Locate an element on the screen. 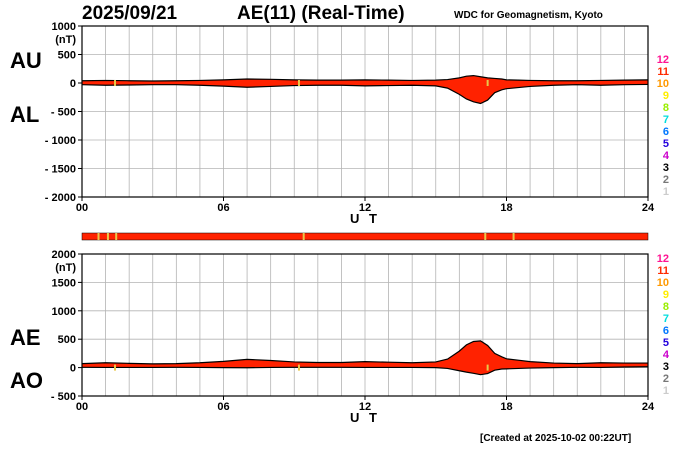 The image size is (700, 450). y-tick-label: 1500 is located at coordinates (64, 283).